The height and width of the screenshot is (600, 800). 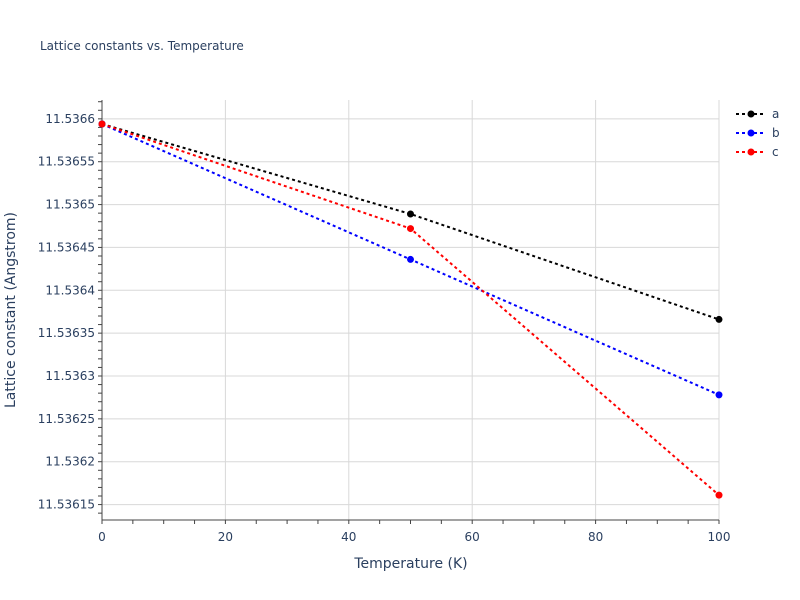 What do you see at coordinates (66, 419) in the screenshot?
I see `y-tick-label: 11.53625` at bounding box center [66, 419].